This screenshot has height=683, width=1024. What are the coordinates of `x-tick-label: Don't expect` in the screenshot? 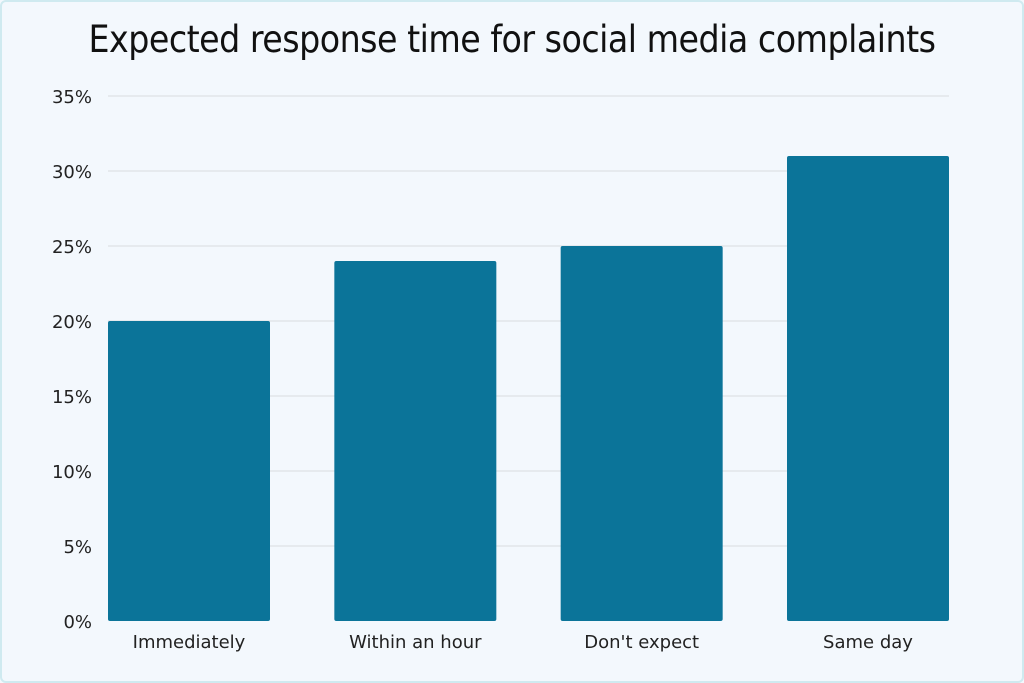 It's located at (641, 642).